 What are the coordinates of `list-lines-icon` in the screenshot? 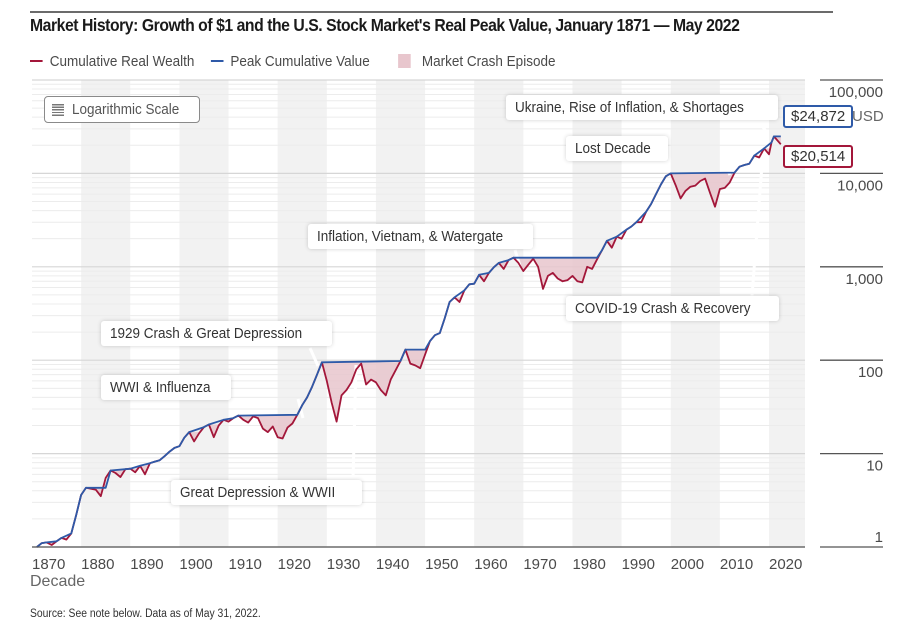 It's located at (58, 109).